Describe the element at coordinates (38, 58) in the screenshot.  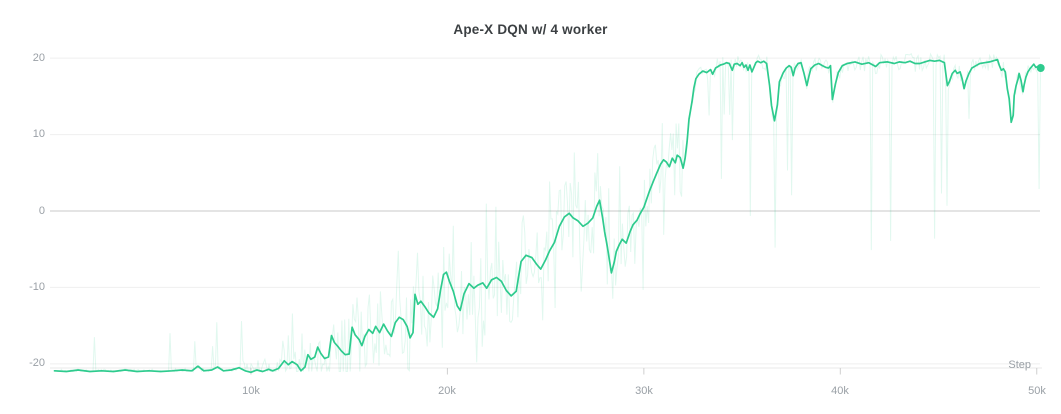
I see `y-tick-label: 20` at that location.